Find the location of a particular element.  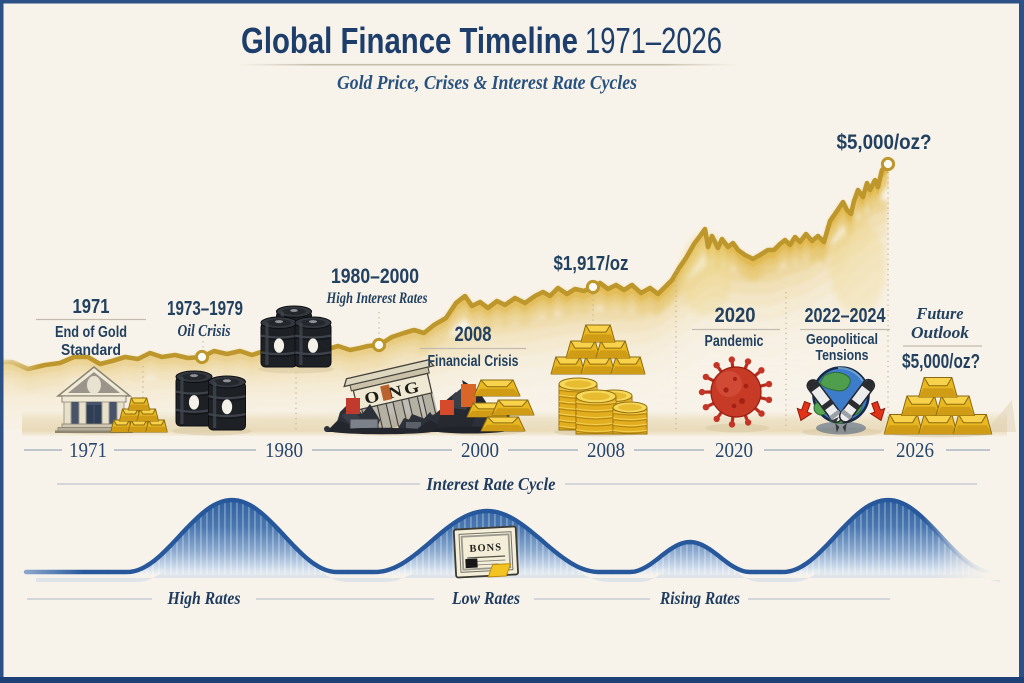

svg-text: Rising Rates is located at coordinates (699, 598).